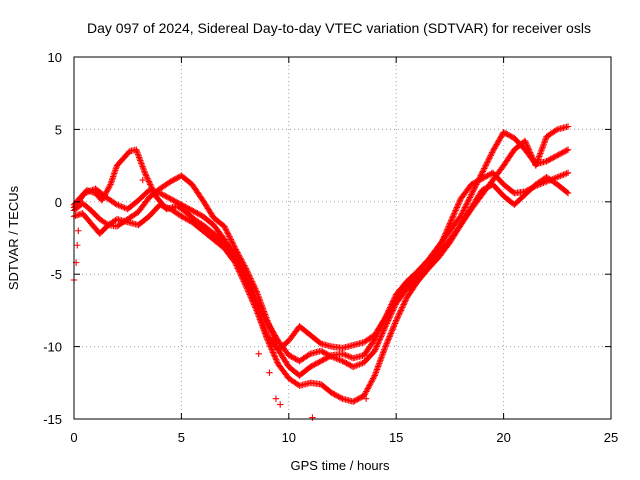  I want to click on x-tick-label: 15, so click(396, 437).